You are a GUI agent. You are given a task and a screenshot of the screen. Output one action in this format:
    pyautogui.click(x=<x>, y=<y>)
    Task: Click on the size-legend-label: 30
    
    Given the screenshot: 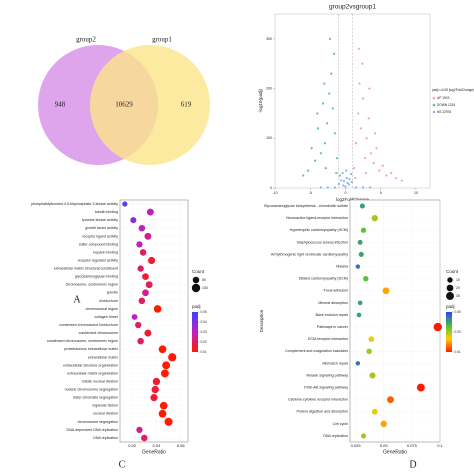 What is the action you would take?
    pyautogui.click(x=458, y=296)
    